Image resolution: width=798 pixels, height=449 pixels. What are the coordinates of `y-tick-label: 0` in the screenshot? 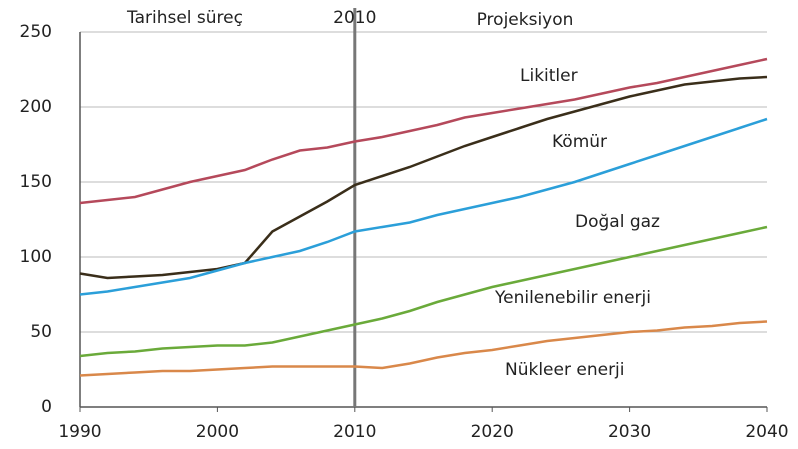 It's located at (46, 407).